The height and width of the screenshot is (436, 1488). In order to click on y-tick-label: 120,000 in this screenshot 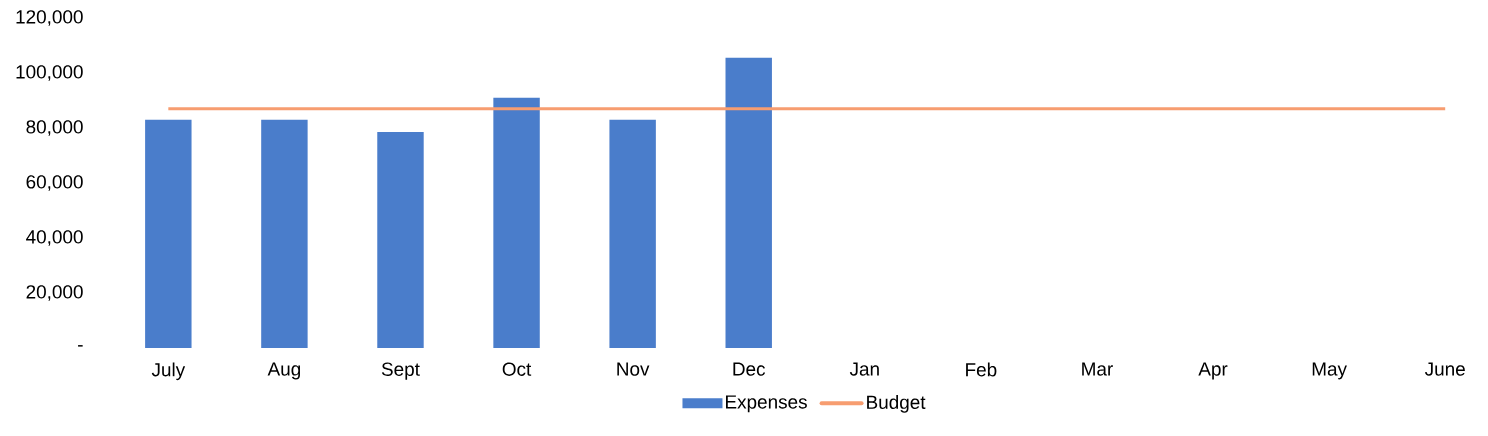, I will do `click(49, 18)`.